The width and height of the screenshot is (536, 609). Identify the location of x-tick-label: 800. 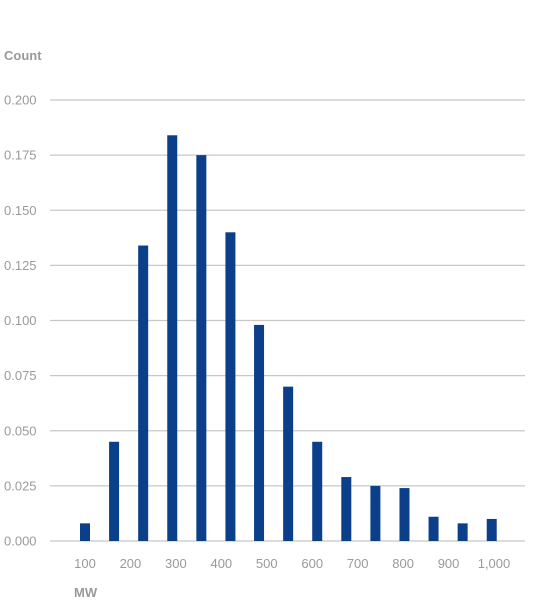
(403, 563).